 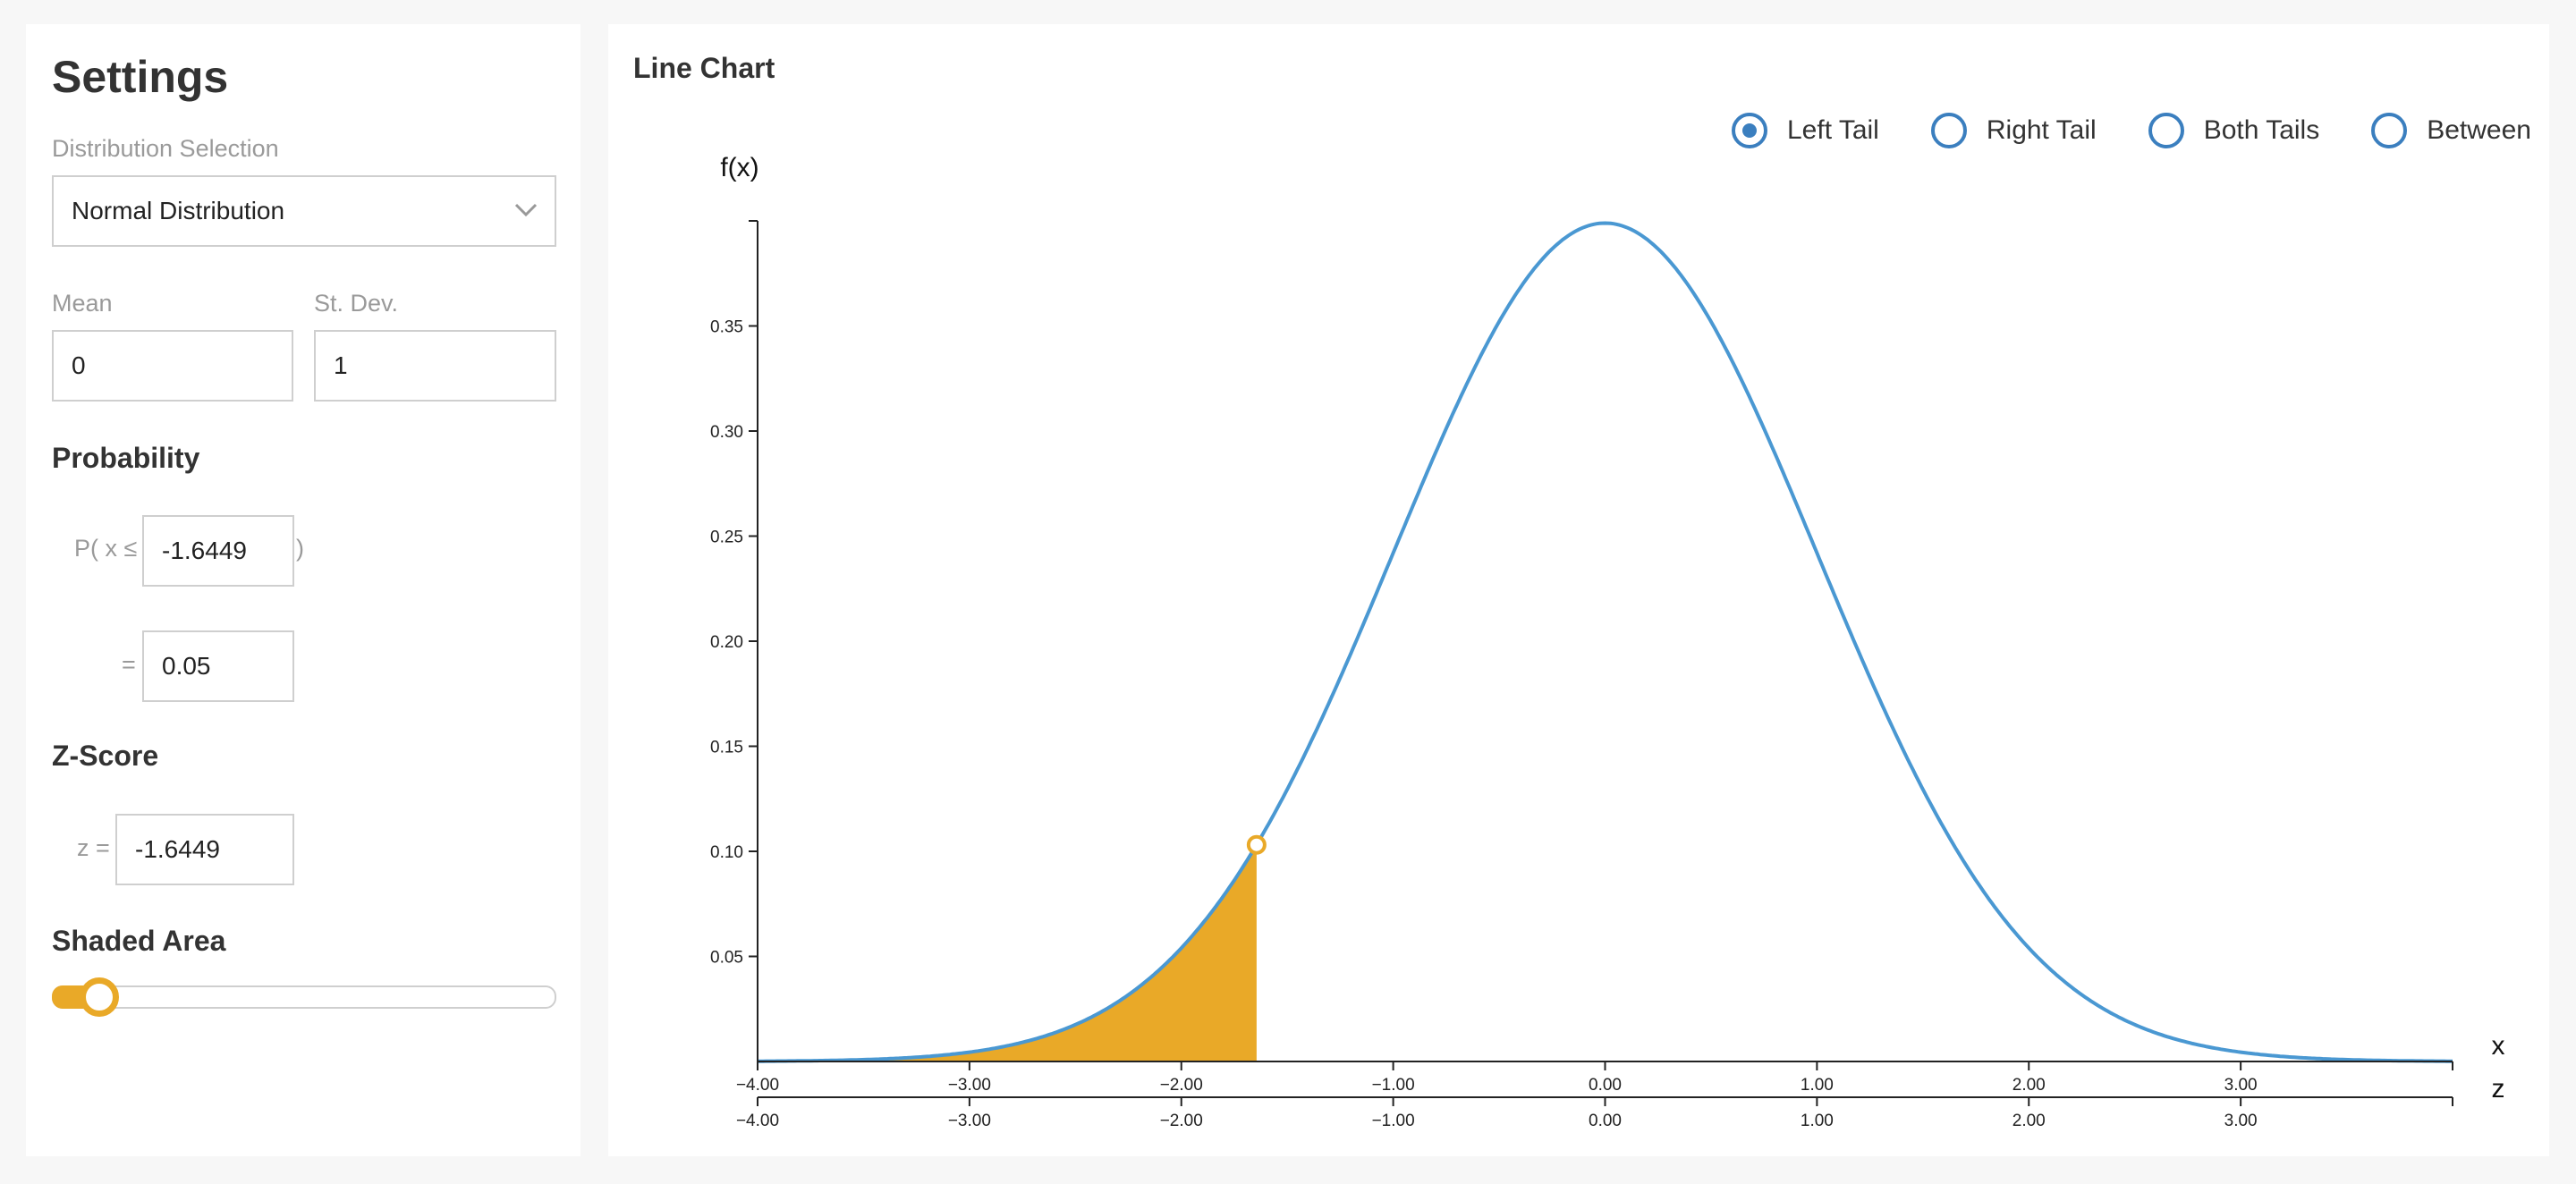 What do you see at coordinates (726, 958) in the screenshot?
I see `y-tick-label: 0.05` at bounding box center [726, 958].